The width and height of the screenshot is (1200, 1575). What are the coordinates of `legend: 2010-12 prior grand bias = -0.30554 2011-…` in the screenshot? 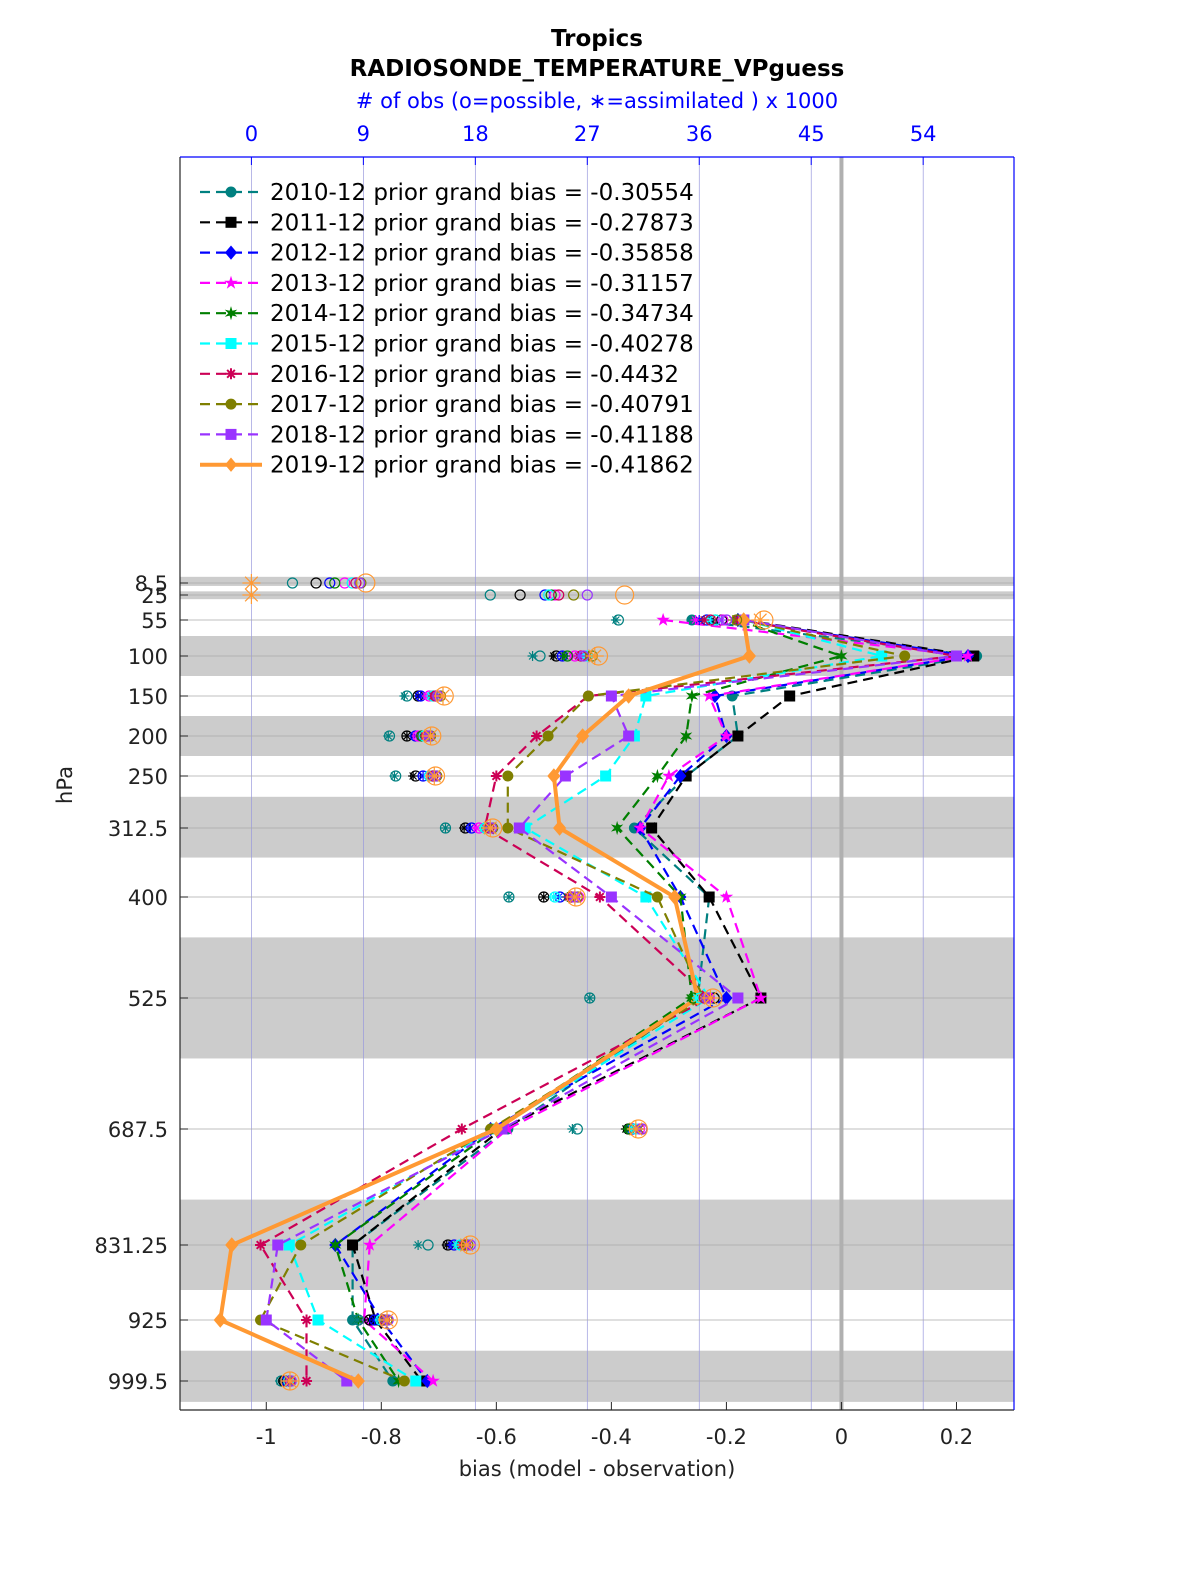 It's located at (447, 329).